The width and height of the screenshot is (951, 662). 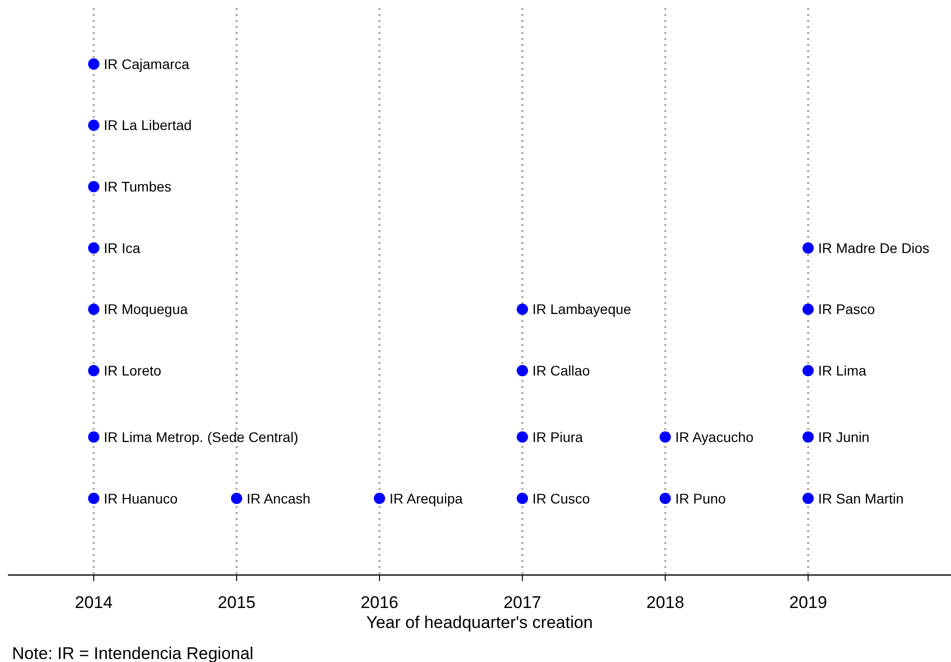 What do you see at coordinates (808, 602) in the screenshot?
I see `x-tick-label: 2019` at bounding box center [808, 602].